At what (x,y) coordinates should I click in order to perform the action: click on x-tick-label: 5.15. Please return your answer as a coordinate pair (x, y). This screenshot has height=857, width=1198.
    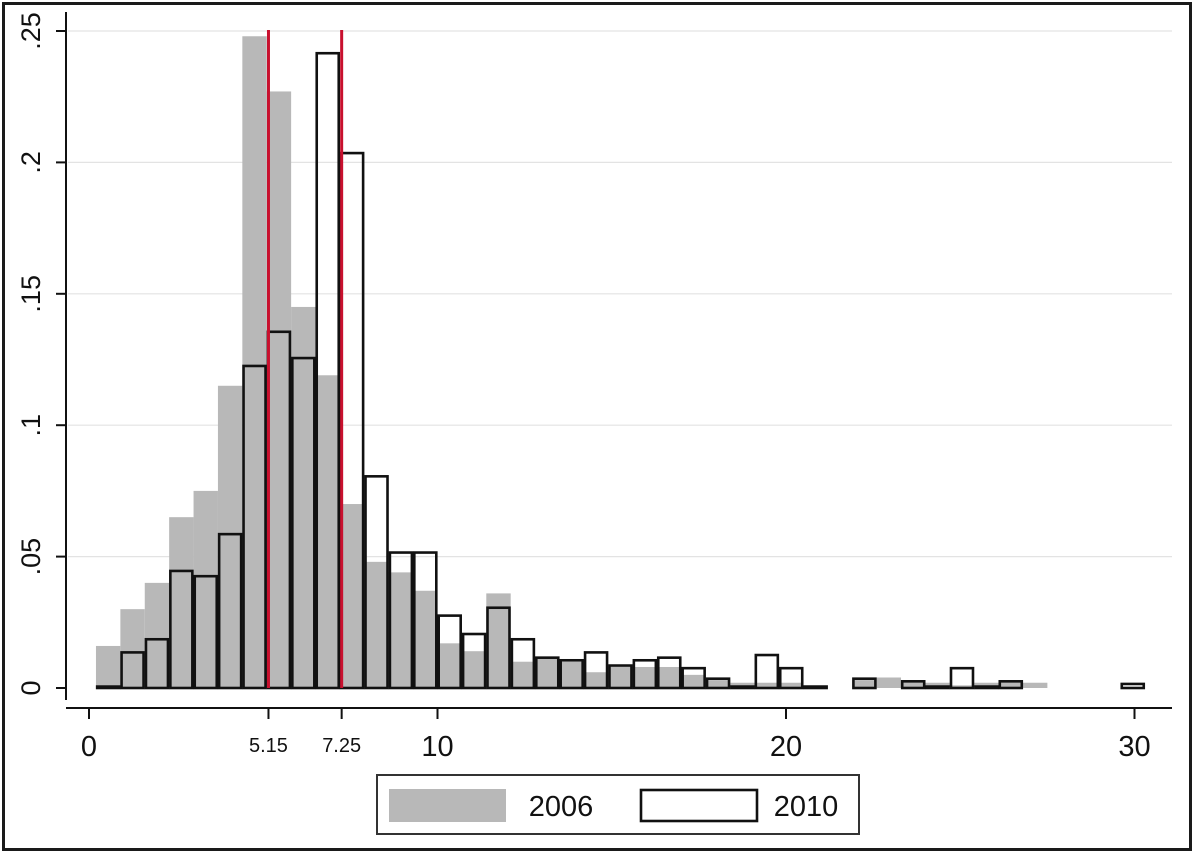
    Looking at the image, I should click on (268, 746).